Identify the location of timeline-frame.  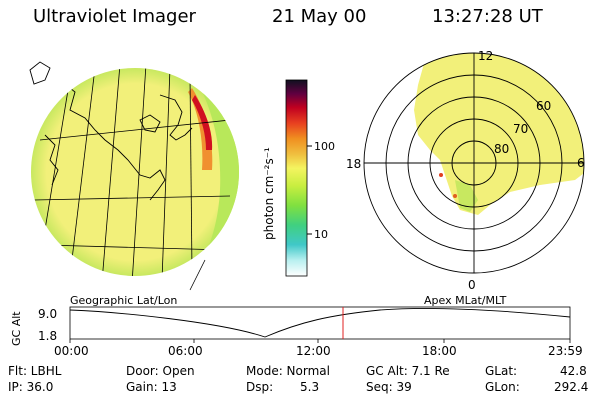
(320, 323).